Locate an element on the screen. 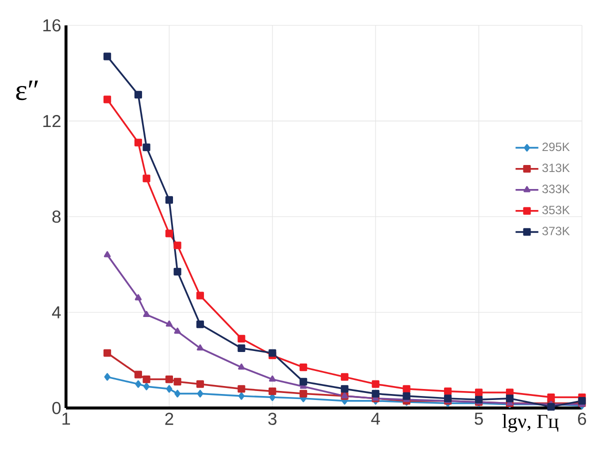 This screenshot has width=592, height=455. x-axis-title: lgν, Гц is located at coordinates (530, 423).